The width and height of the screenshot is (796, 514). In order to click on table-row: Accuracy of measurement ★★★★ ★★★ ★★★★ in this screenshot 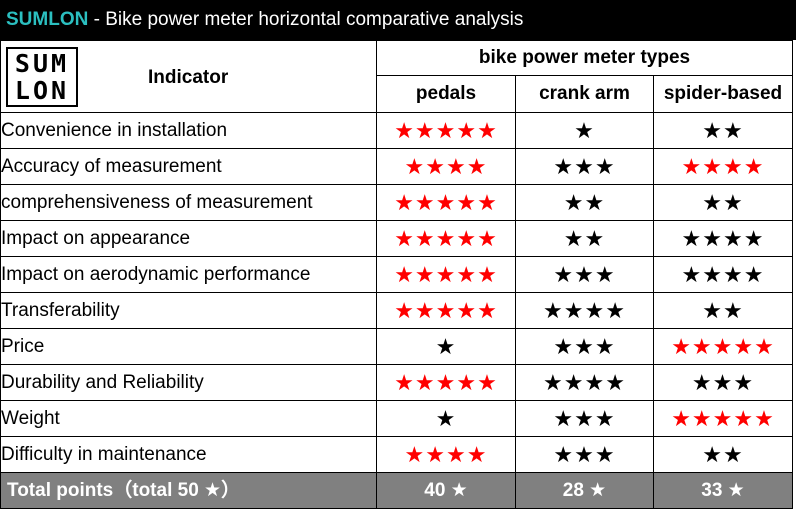, I will do `click(396, 166)`.